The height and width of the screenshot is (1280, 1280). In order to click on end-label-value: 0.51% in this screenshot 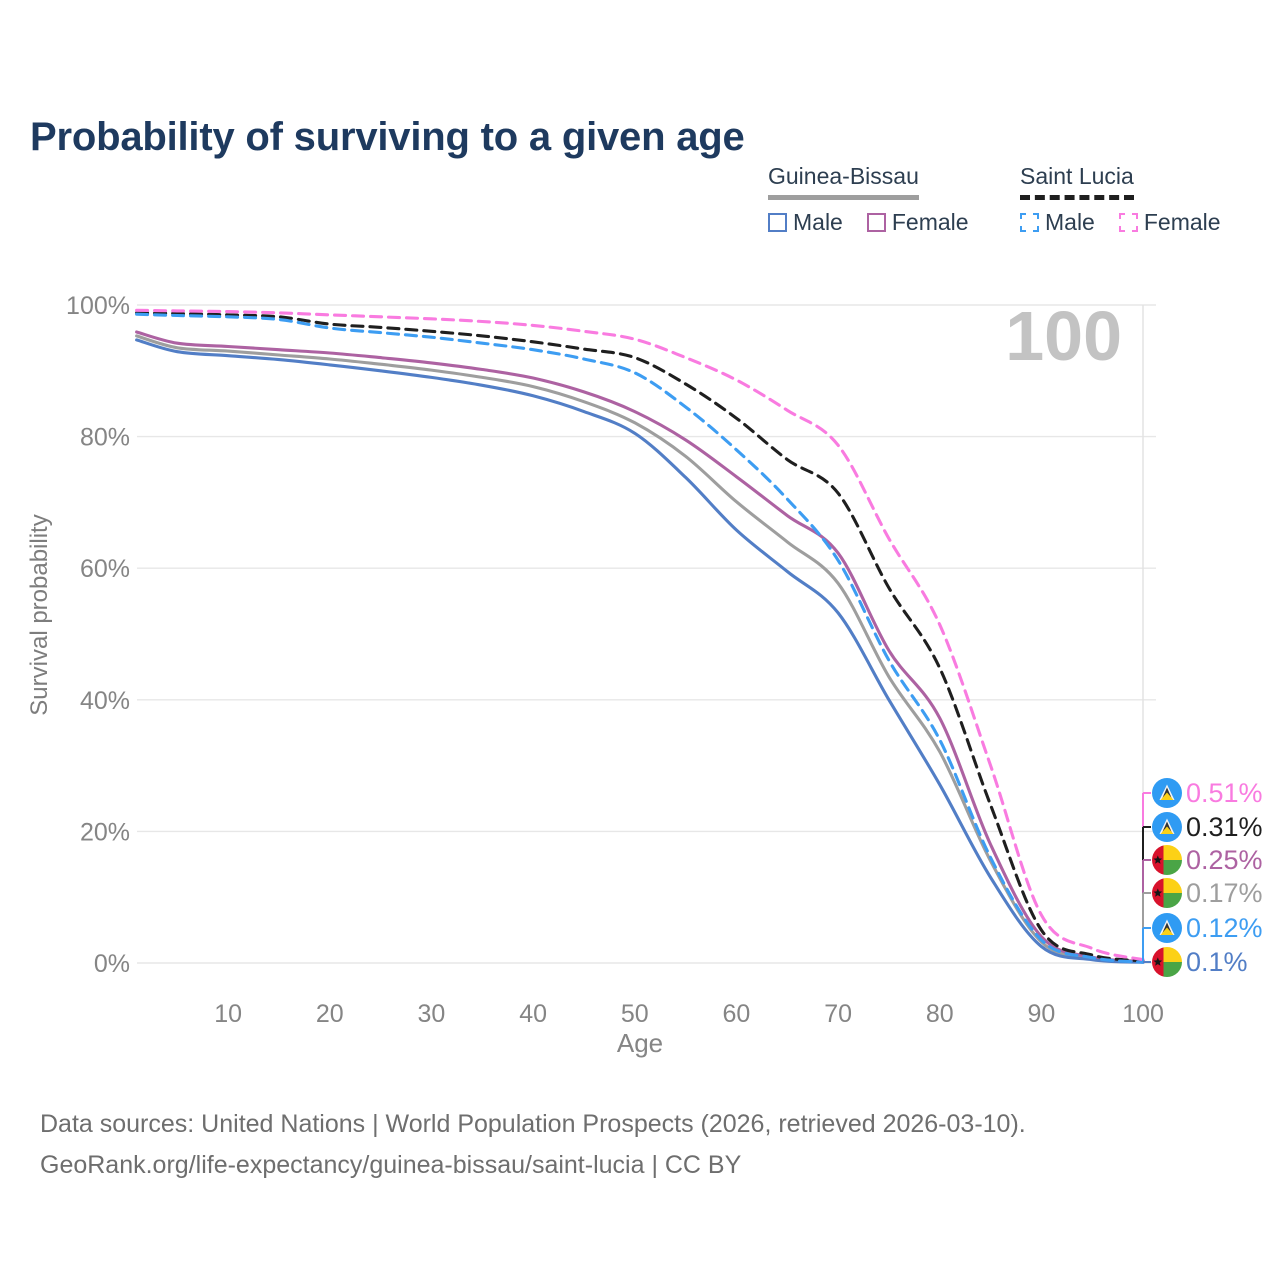, I will do `click(1224, 793)`.